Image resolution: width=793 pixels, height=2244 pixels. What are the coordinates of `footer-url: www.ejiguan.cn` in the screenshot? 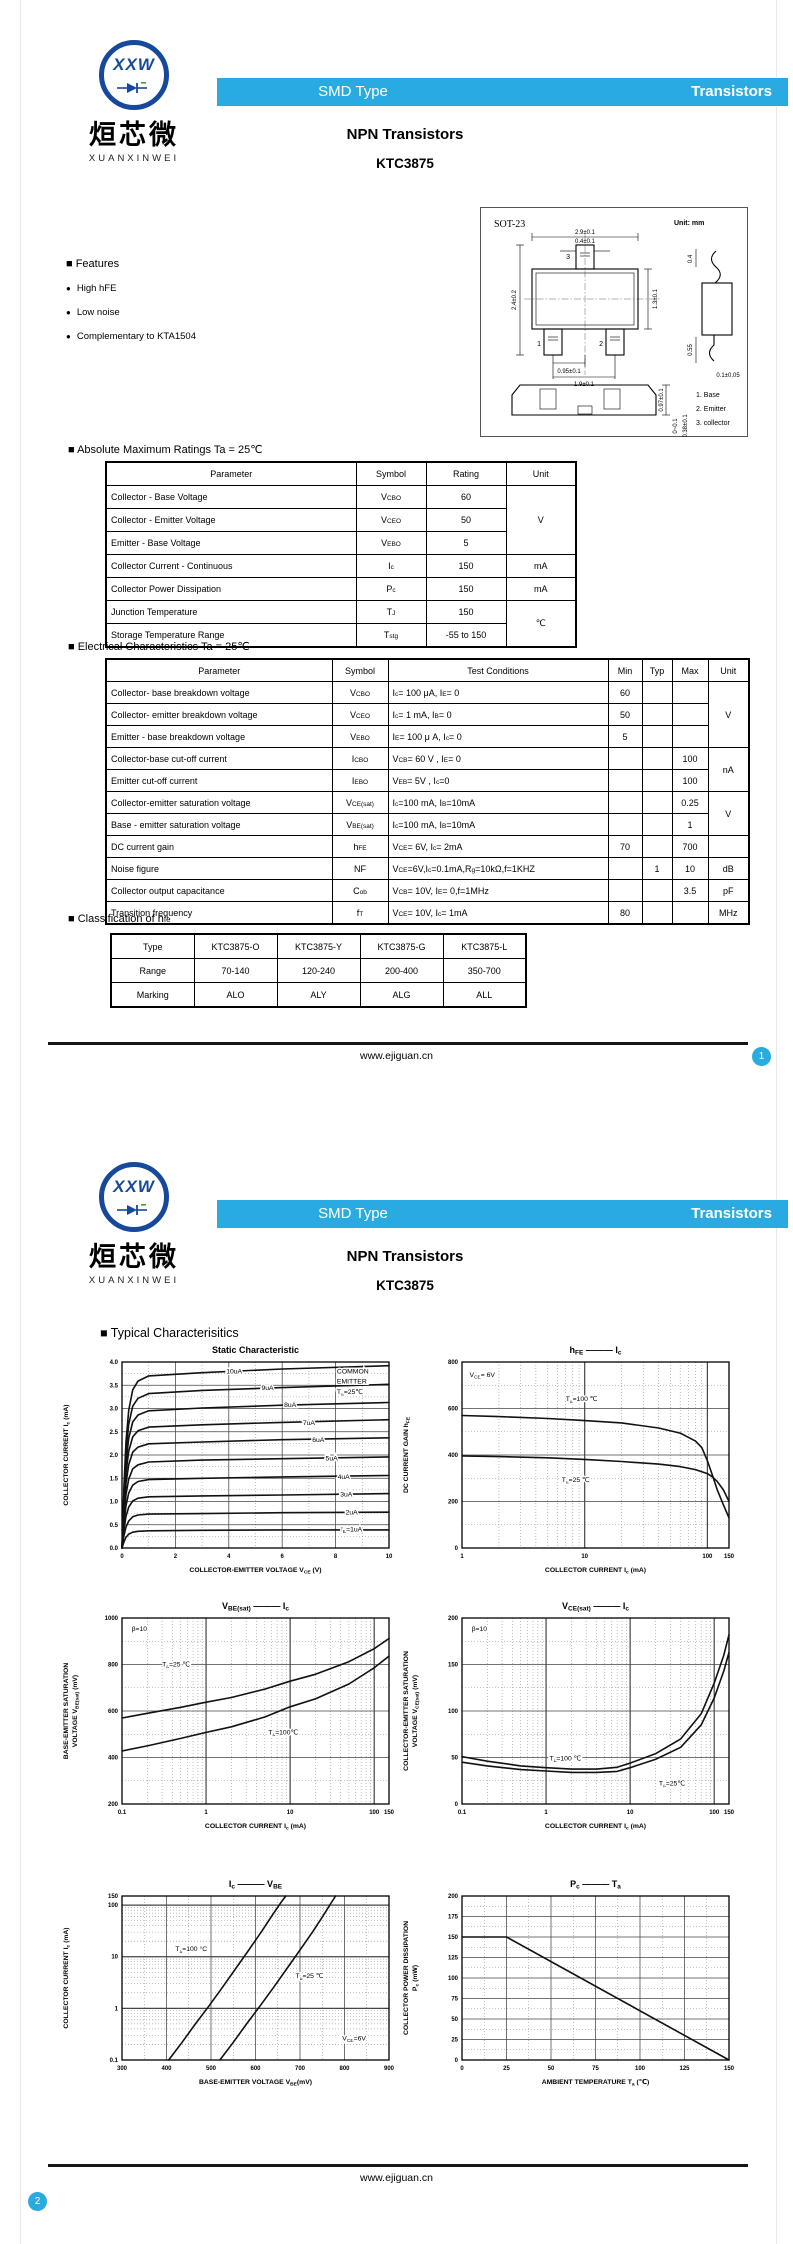 It's located at (396, 1056).